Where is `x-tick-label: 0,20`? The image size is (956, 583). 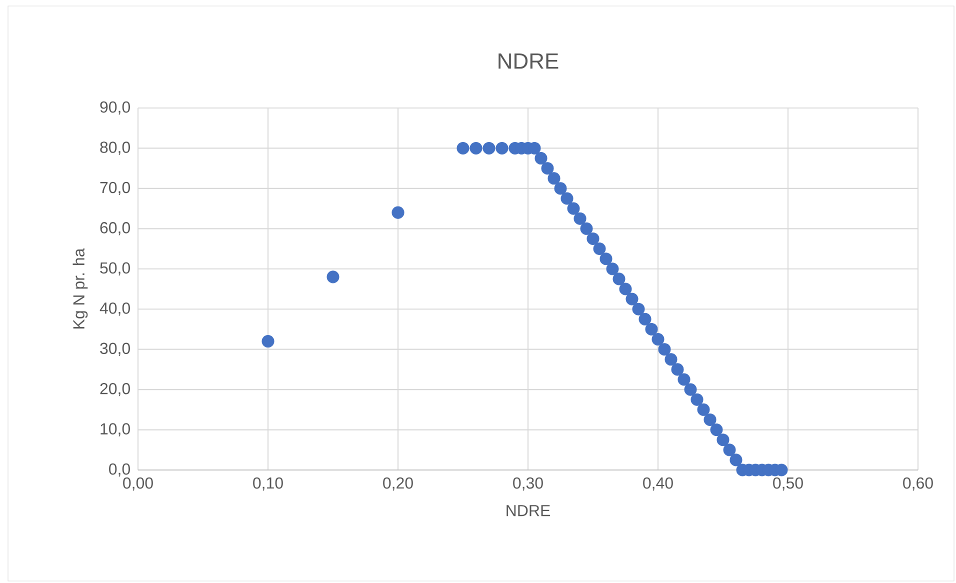
x-tick-label: 0,20 is located at coordinates (398, 484).